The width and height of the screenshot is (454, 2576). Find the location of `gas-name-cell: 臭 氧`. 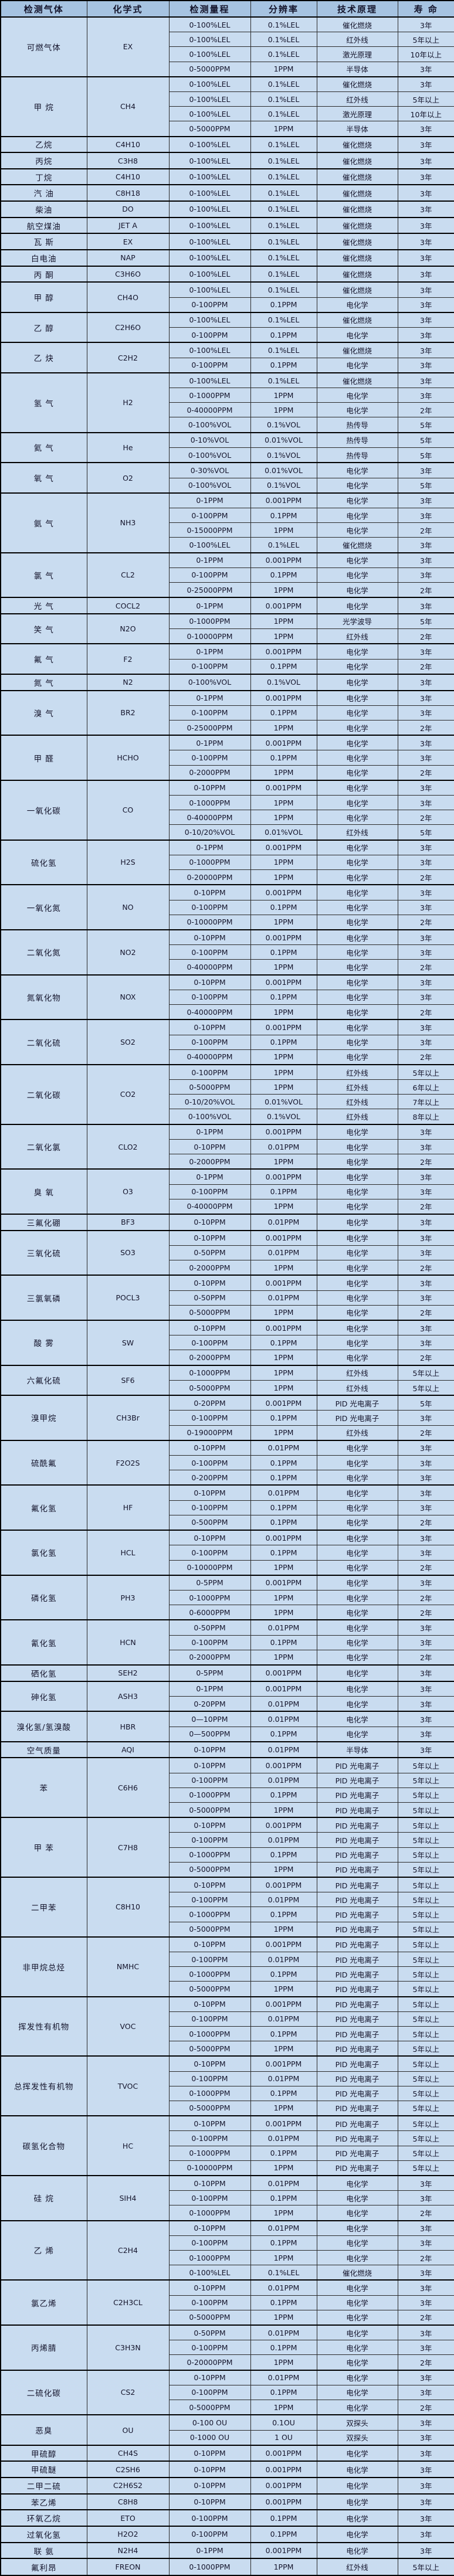

gas-name-cell: 臭 氧 is located at coordinates (43, 1192).